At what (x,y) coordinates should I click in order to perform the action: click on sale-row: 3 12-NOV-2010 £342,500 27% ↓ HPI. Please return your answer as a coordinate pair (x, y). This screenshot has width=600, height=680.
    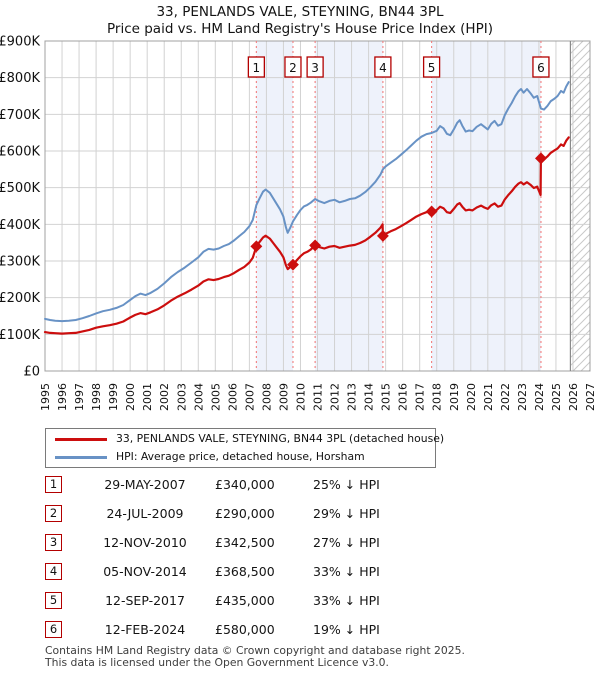
    Looking at the image, I should click on (300, 543).